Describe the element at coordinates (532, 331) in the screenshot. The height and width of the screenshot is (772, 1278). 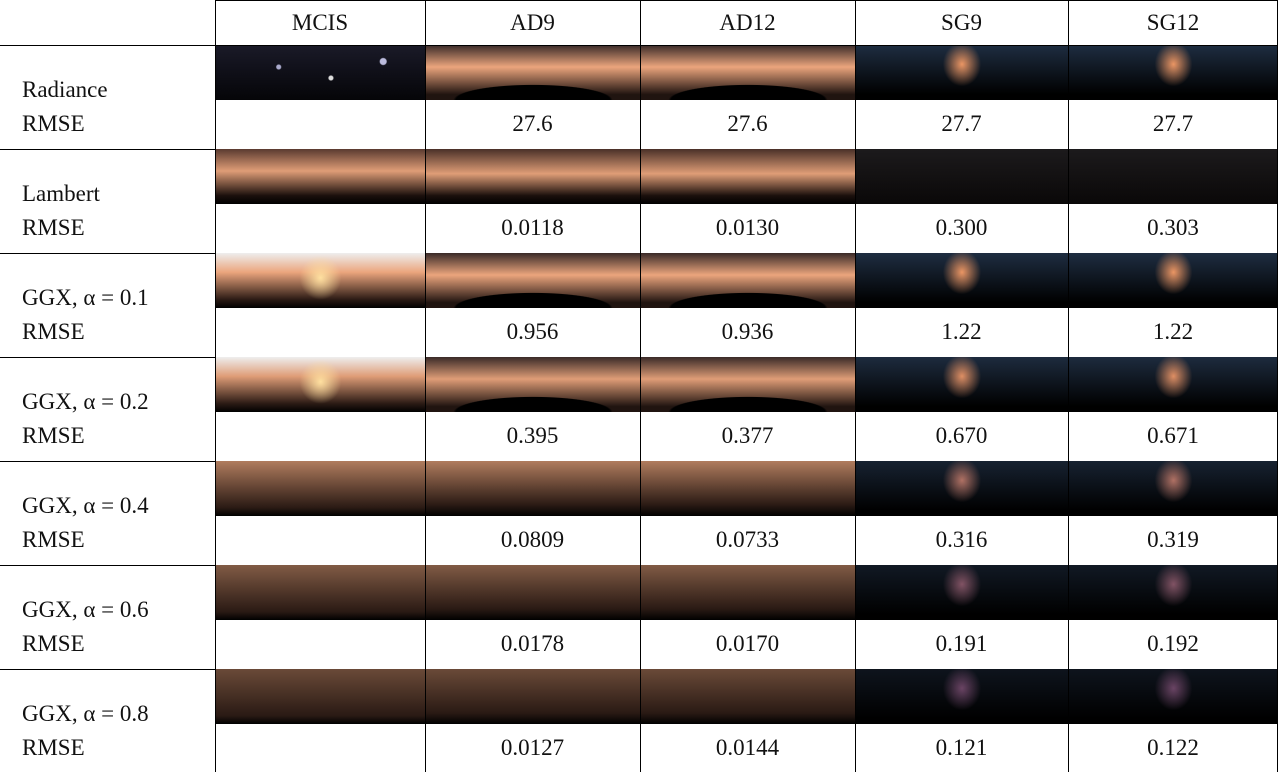
I see `rmse-value: 0.956` at that location.